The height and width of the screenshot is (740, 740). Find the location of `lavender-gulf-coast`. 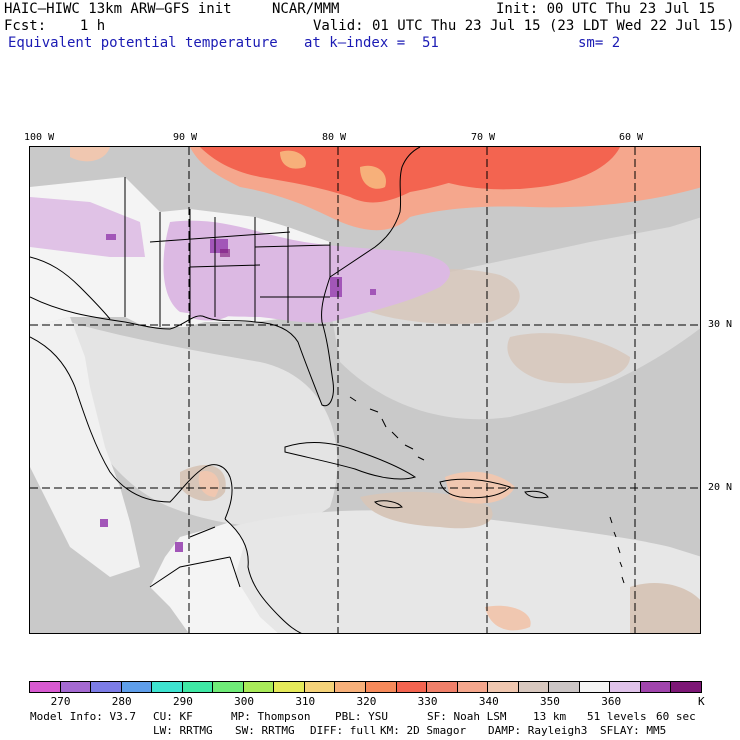

lavender-gulf-coast is located at coordinates (210, 312).